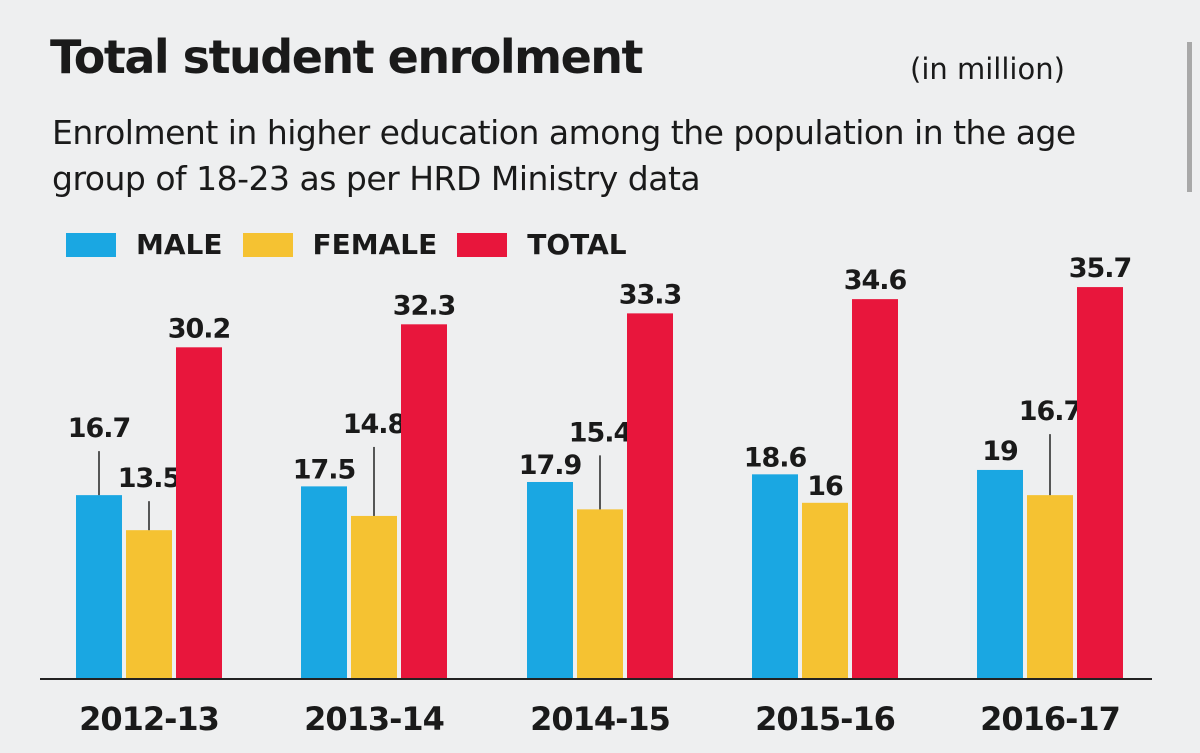 Image resolution: width=1200 pixels, height=753 pixels. I want to click on legend-swatch-total, so click(482, 244).